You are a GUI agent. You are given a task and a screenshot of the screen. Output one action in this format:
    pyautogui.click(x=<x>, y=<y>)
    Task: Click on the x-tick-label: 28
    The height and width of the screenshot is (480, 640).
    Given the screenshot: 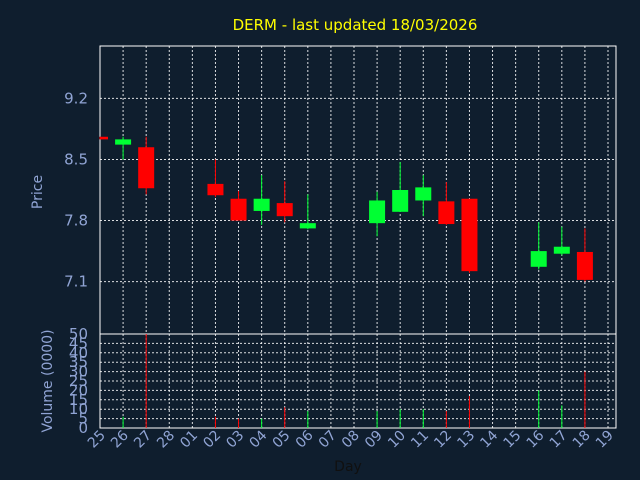 What is the action you would take?
    pyautogui.click(x=166, y=440)
    